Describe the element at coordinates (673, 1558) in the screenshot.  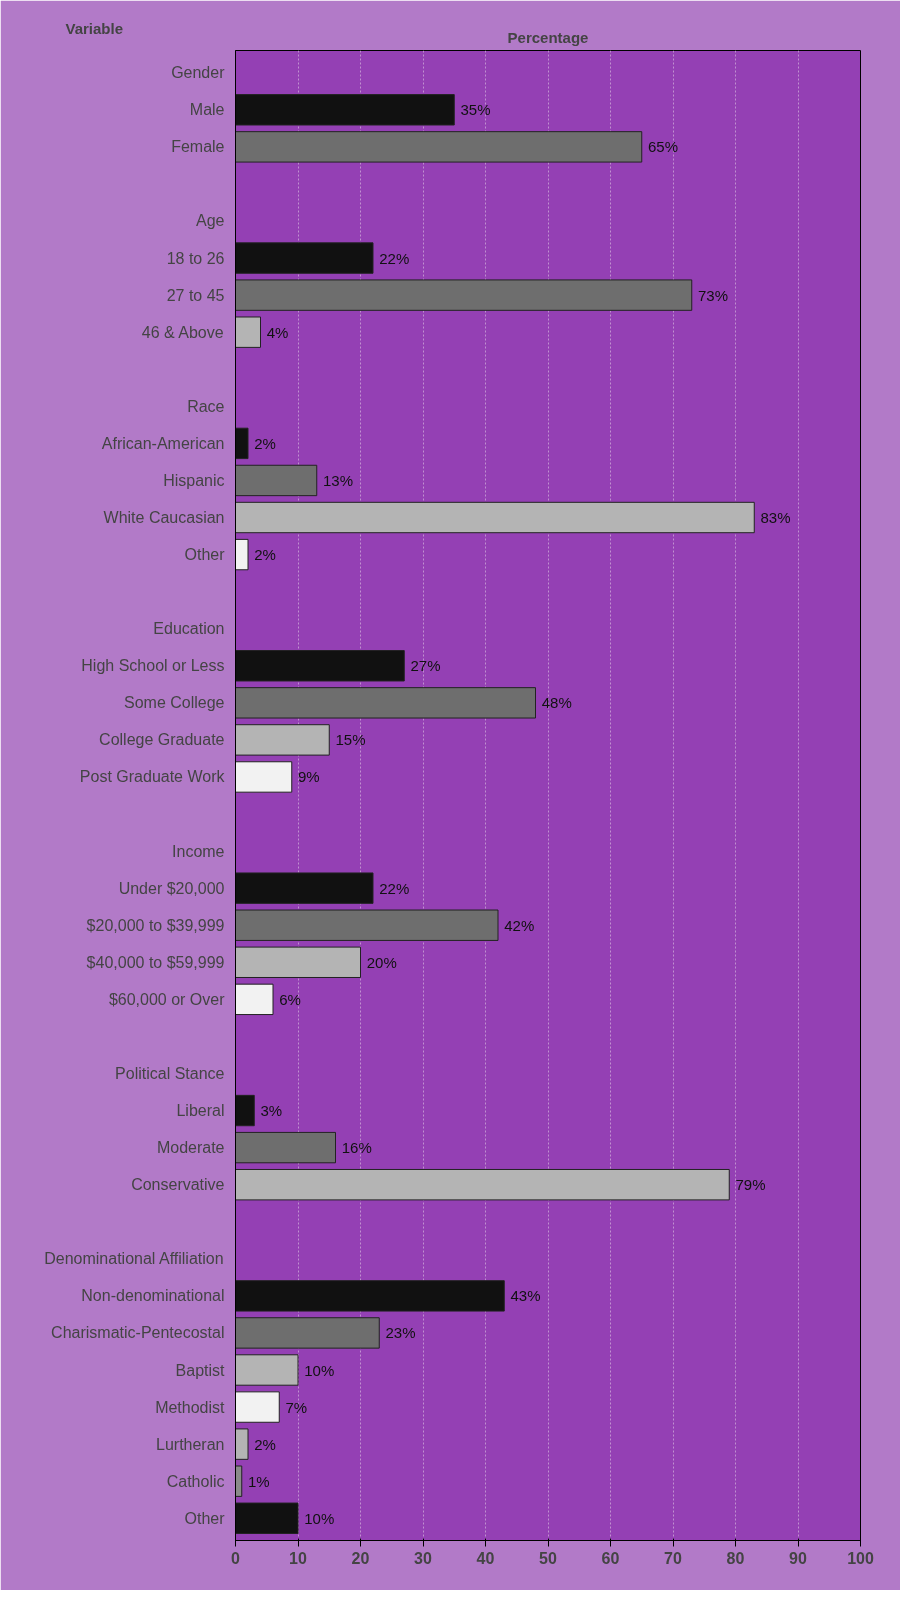
I see `x-tick-label: 70` at that location.